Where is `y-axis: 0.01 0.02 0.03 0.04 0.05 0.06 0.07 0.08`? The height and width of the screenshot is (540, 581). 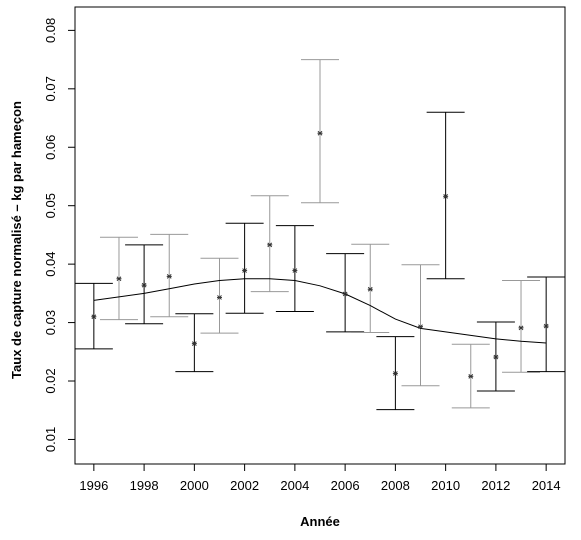
y-axis: 0.01 0.02 0.03 0.04 0.05 0.06 0.07 0.08 is located at coordinates (59, 235).